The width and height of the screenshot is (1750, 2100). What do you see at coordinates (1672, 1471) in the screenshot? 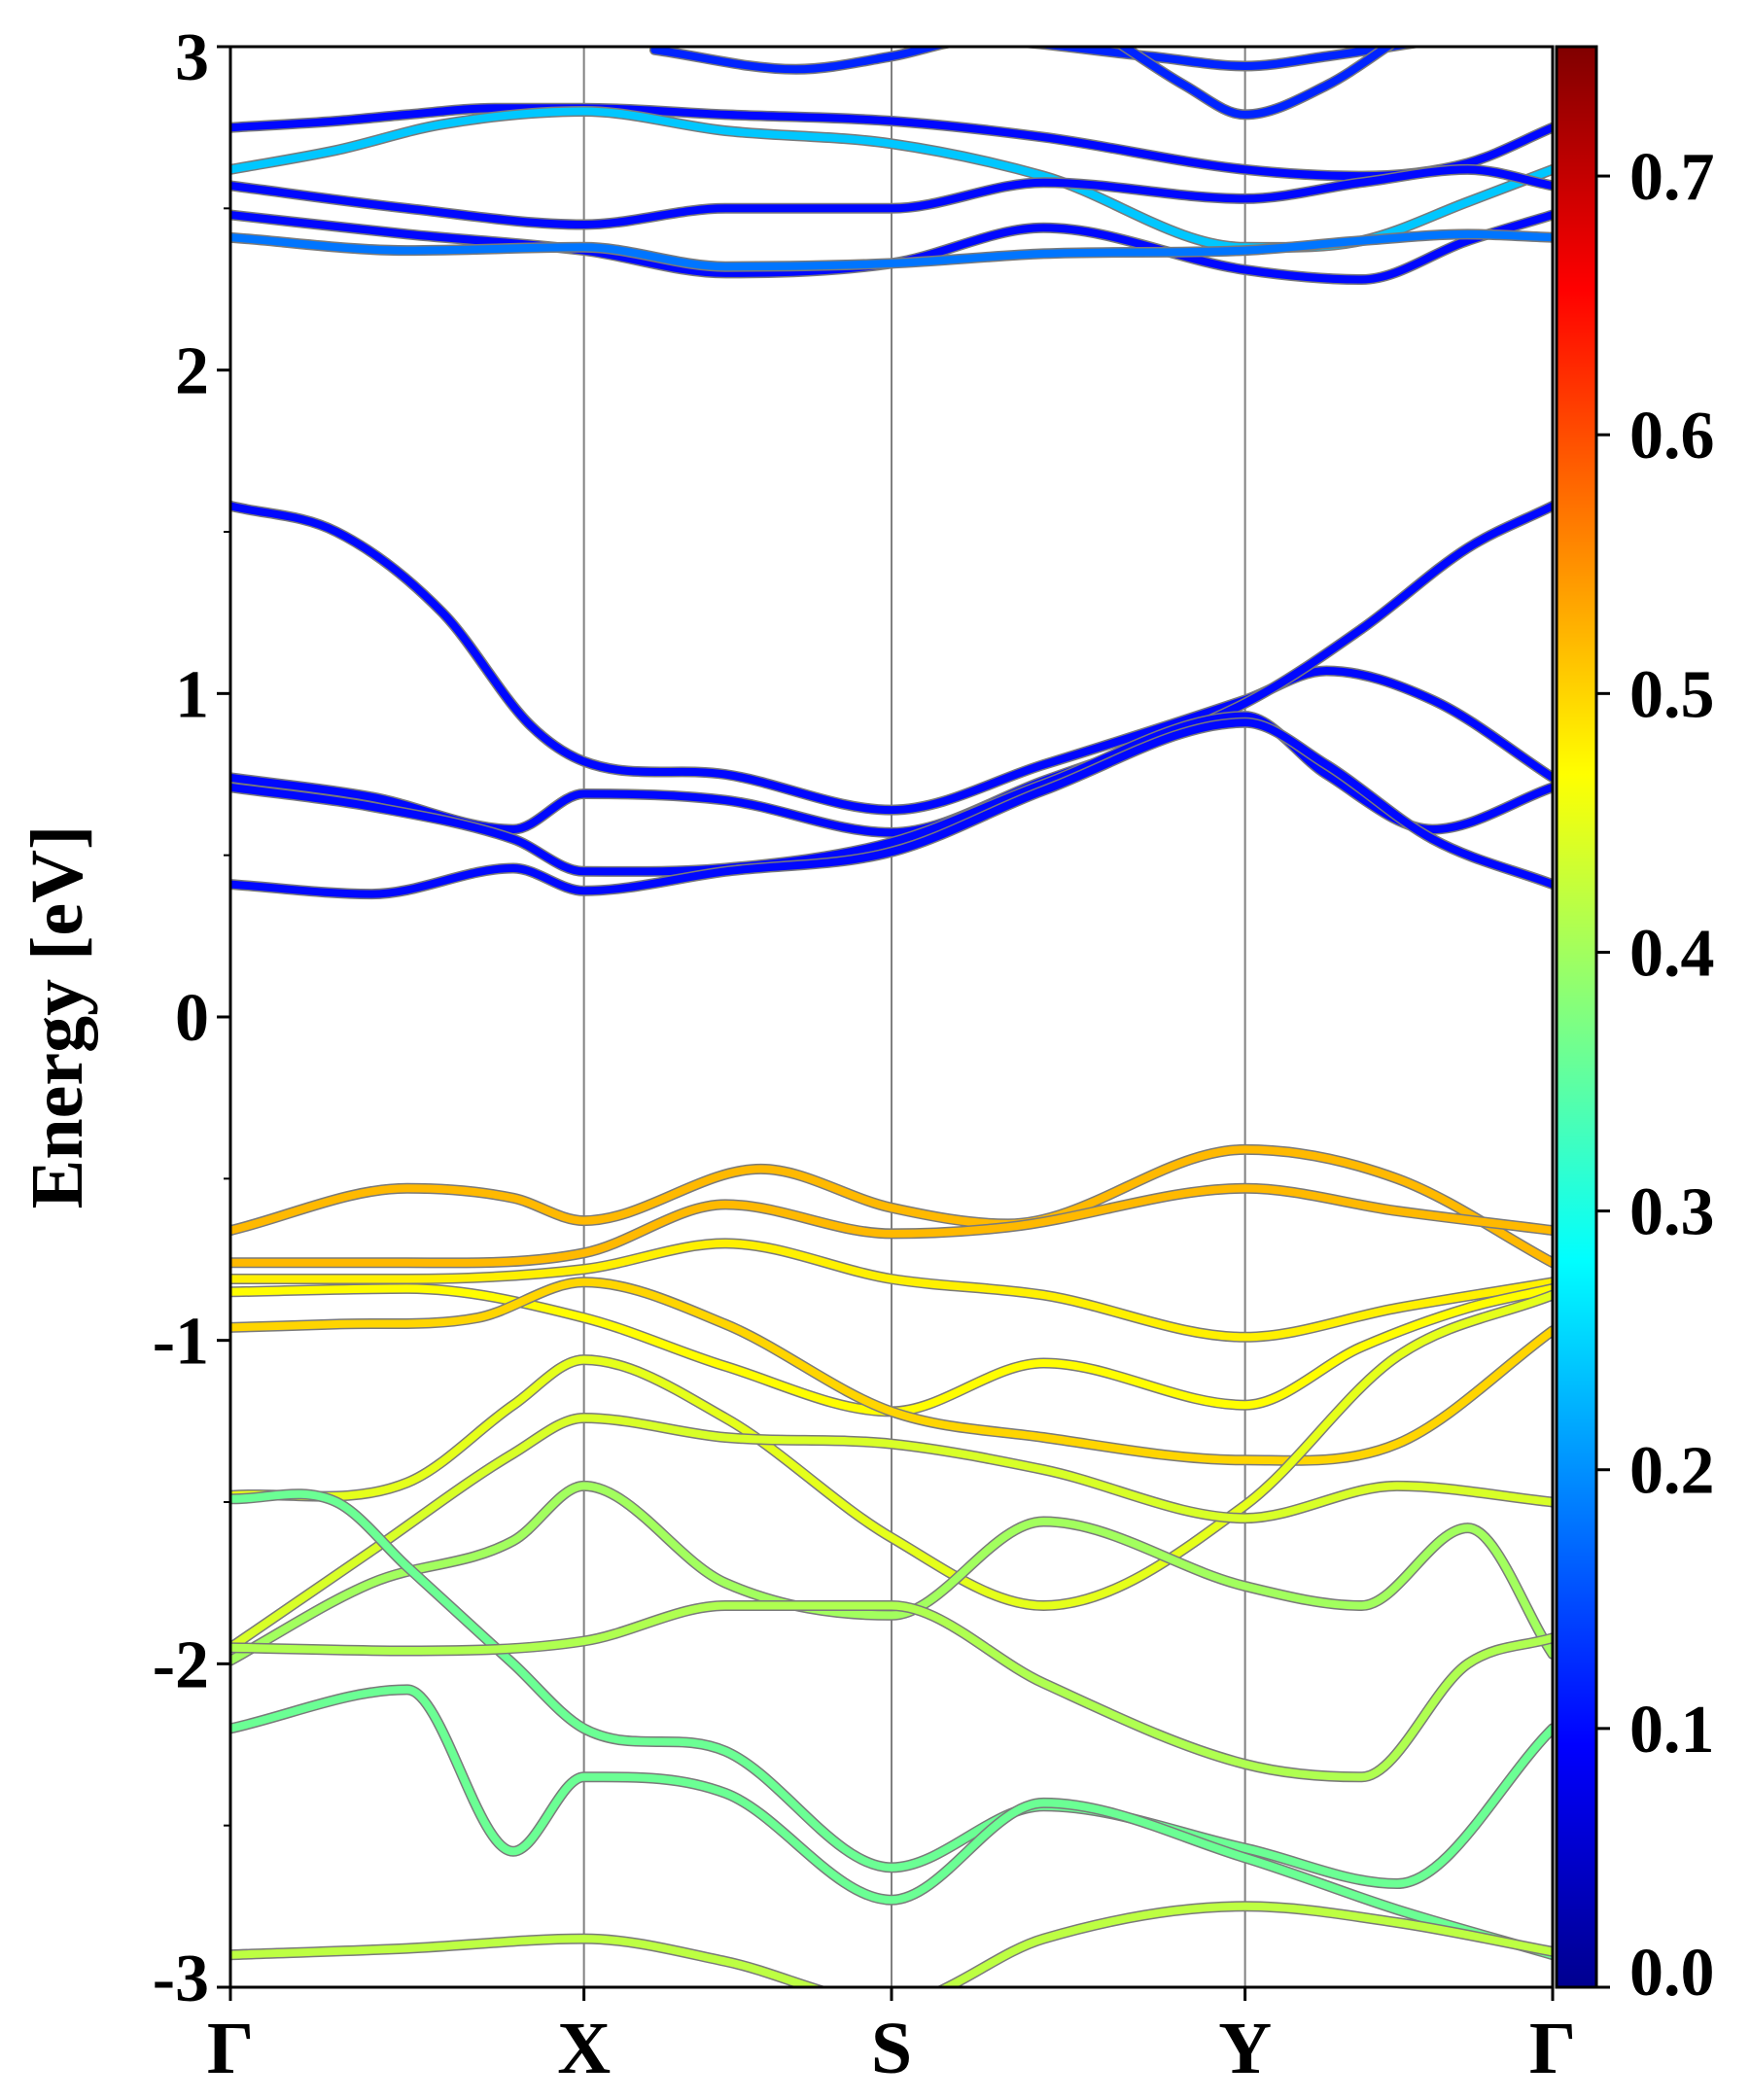
I see `colorbar-tick-label: 0.2` at bounding box center [1672, 1471].